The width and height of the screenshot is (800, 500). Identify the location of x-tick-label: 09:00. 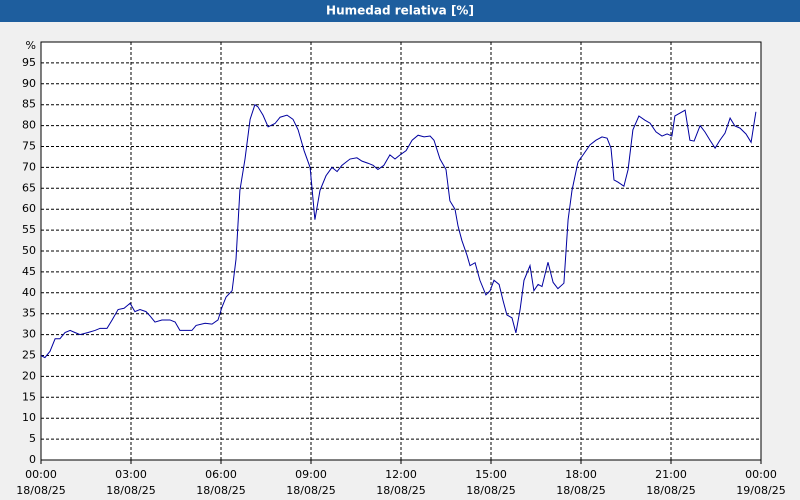
(311, 474).